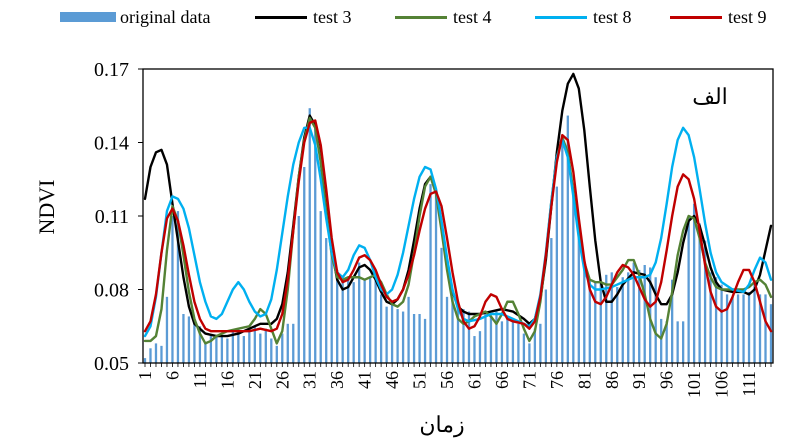 This screenshot has height=447, width=803. Describe the element at coordinates (612, 380) in the screenshot. I see `x-tick-label: 86` at that location.